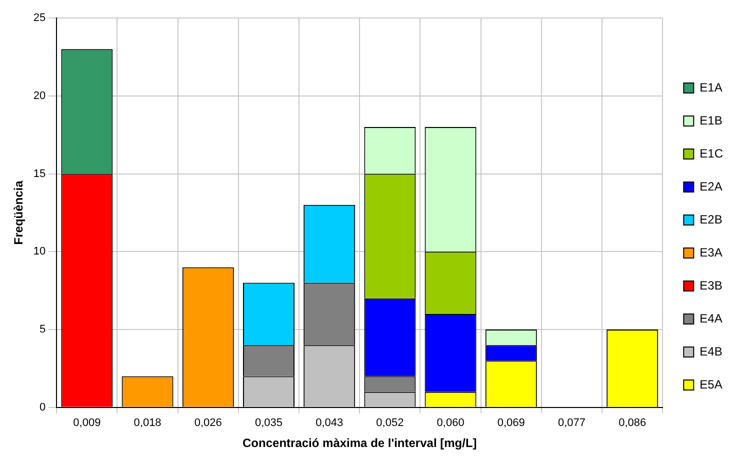 The width and height of the screenshot is (751, 463). I want to click on legend-label: E5A, so click(711, 384).